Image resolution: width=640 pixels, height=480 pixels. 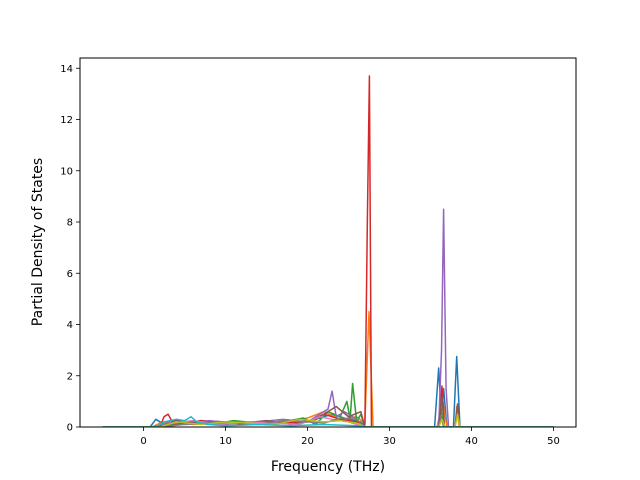 What do you see at coordinates (70, 428) in the screenshot?
I see `y-tick-label: 0` at bounding box center [70, 428].